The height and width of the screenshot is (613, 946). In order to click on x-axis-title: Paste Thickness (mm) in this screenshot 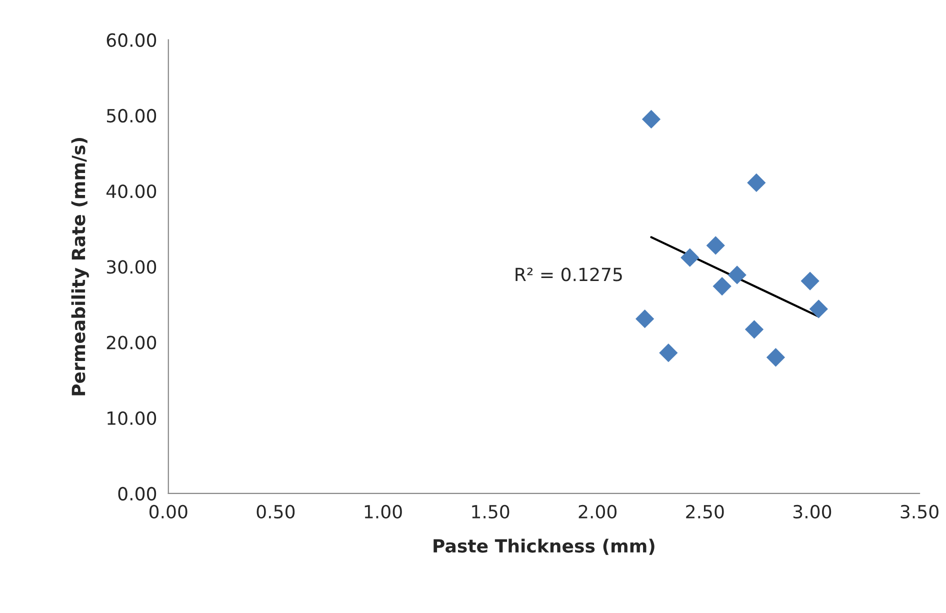, I will do `click(544, 546)`.